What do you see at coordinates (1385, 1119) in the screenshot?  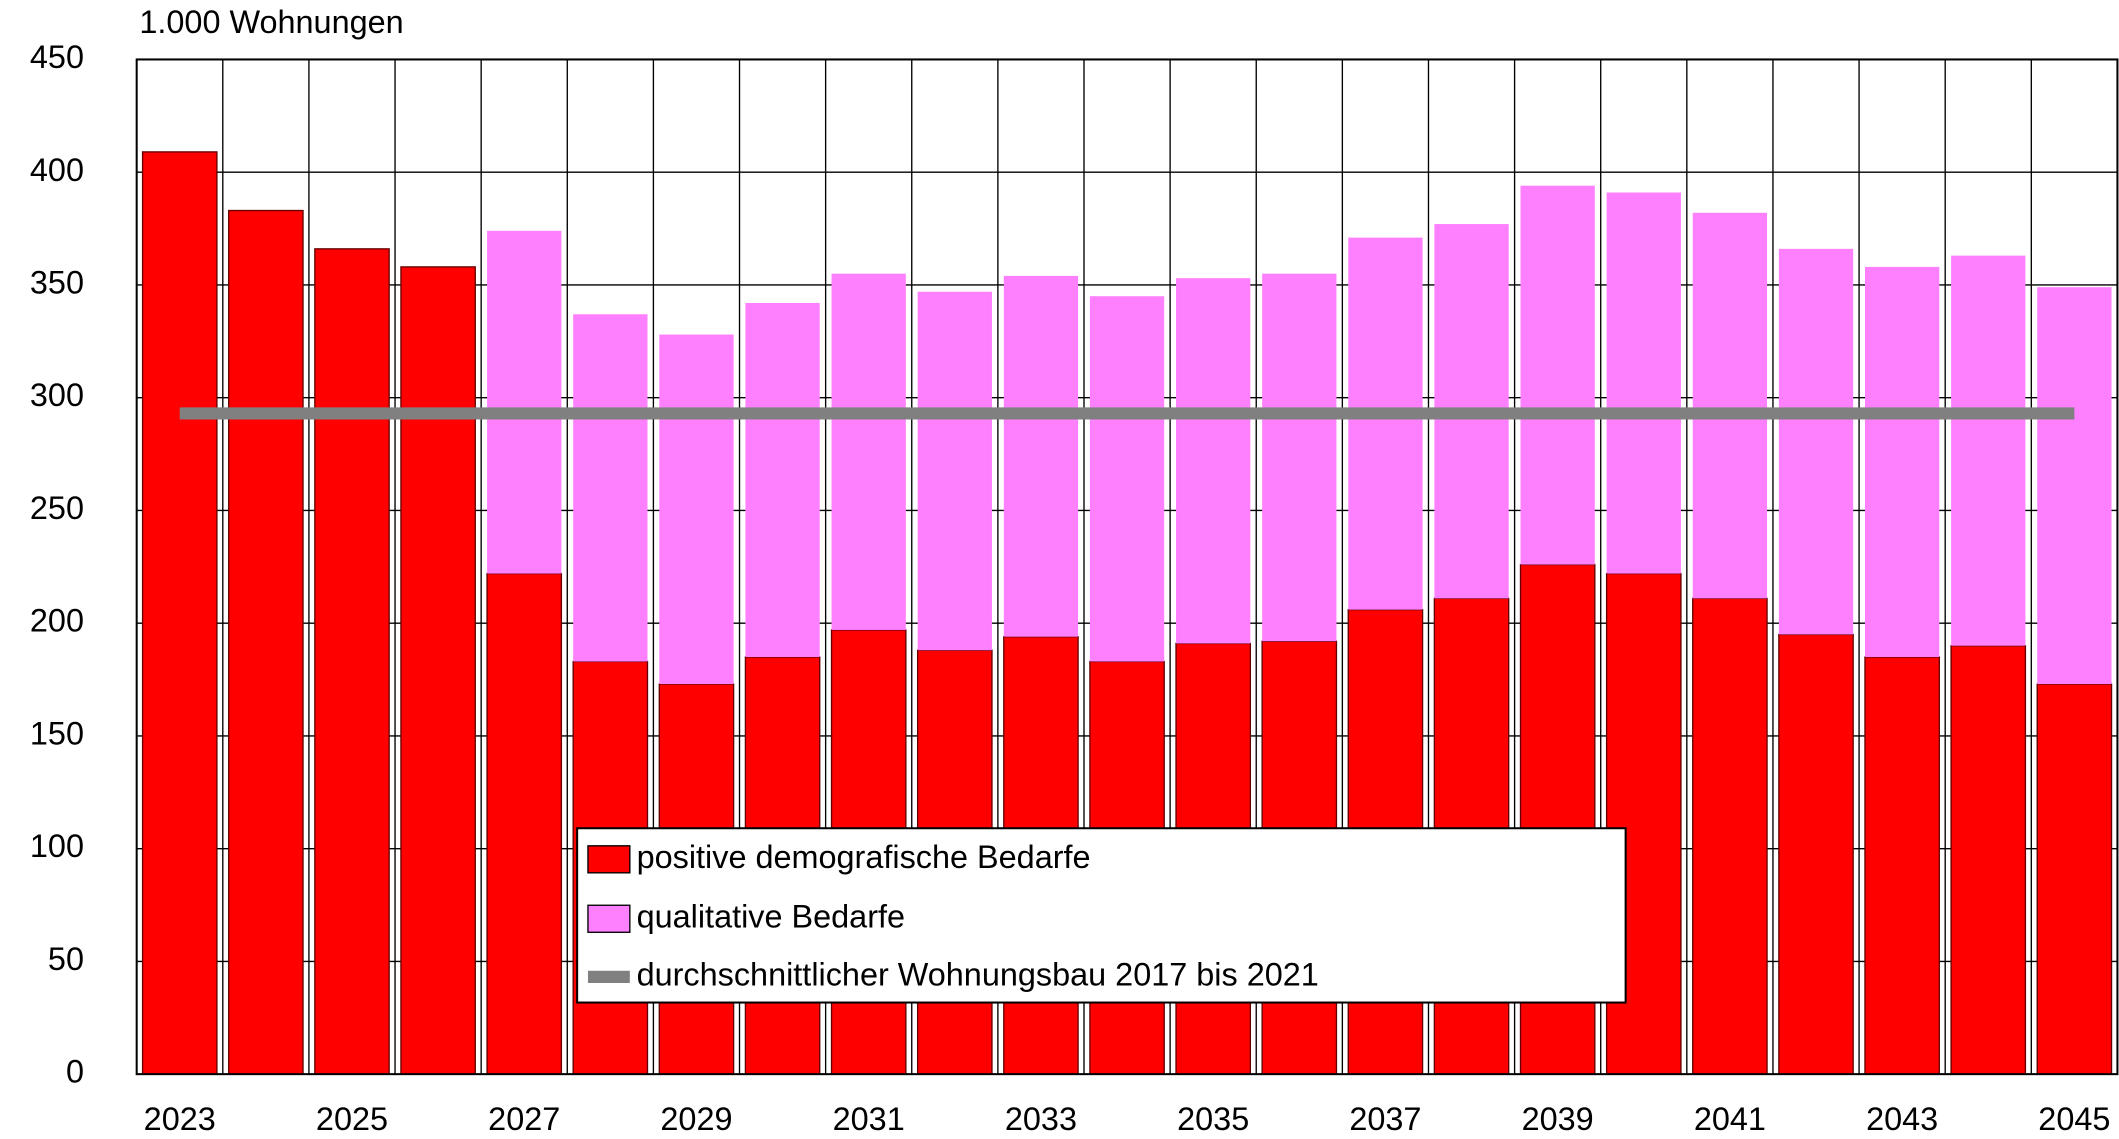 I see `x-tick-label: 2037` at bounding box center [1385, 1119].